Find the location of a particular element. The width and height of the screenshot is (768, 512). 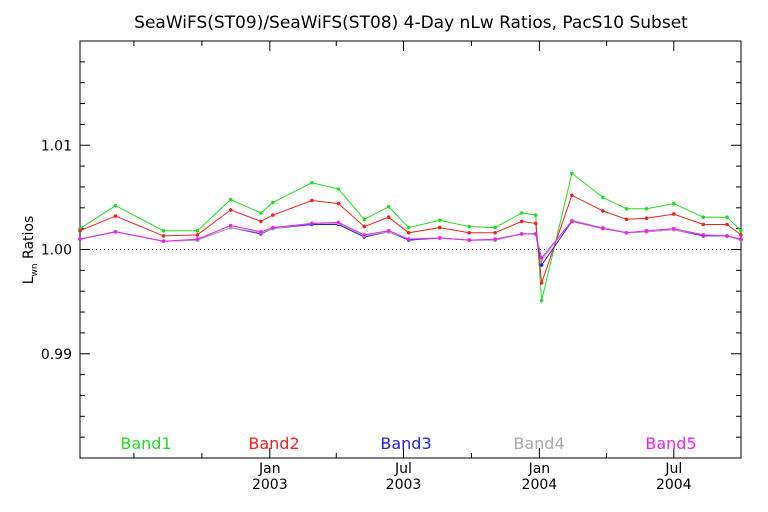

series-line-band3 is located at coordinates (410, 243).